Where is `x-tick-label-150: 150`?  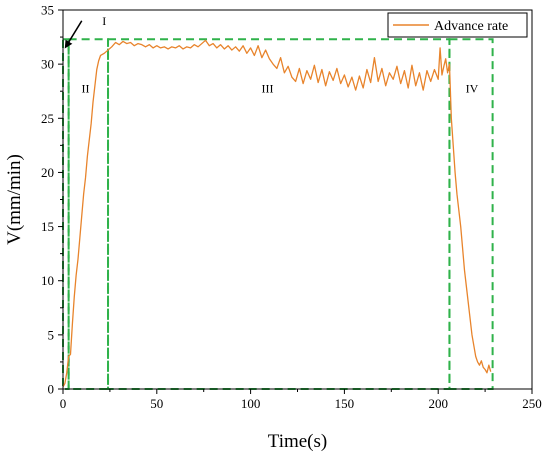 x-tick-label-150: 150 is located at coordinates (345, 403).